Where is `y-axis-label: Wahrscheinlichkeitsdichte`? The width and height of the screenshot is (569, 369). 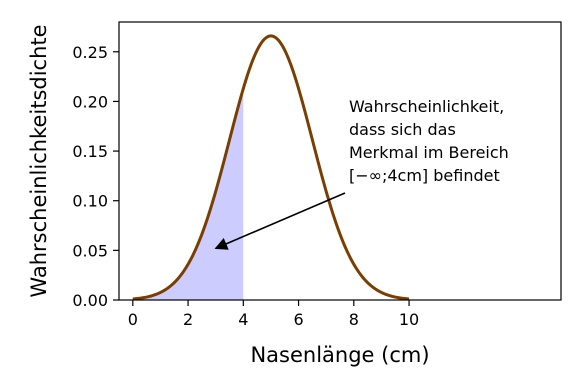
y-axis-label: Wahrscheinlichkeitsdichte is located at coordinates (39, 160).